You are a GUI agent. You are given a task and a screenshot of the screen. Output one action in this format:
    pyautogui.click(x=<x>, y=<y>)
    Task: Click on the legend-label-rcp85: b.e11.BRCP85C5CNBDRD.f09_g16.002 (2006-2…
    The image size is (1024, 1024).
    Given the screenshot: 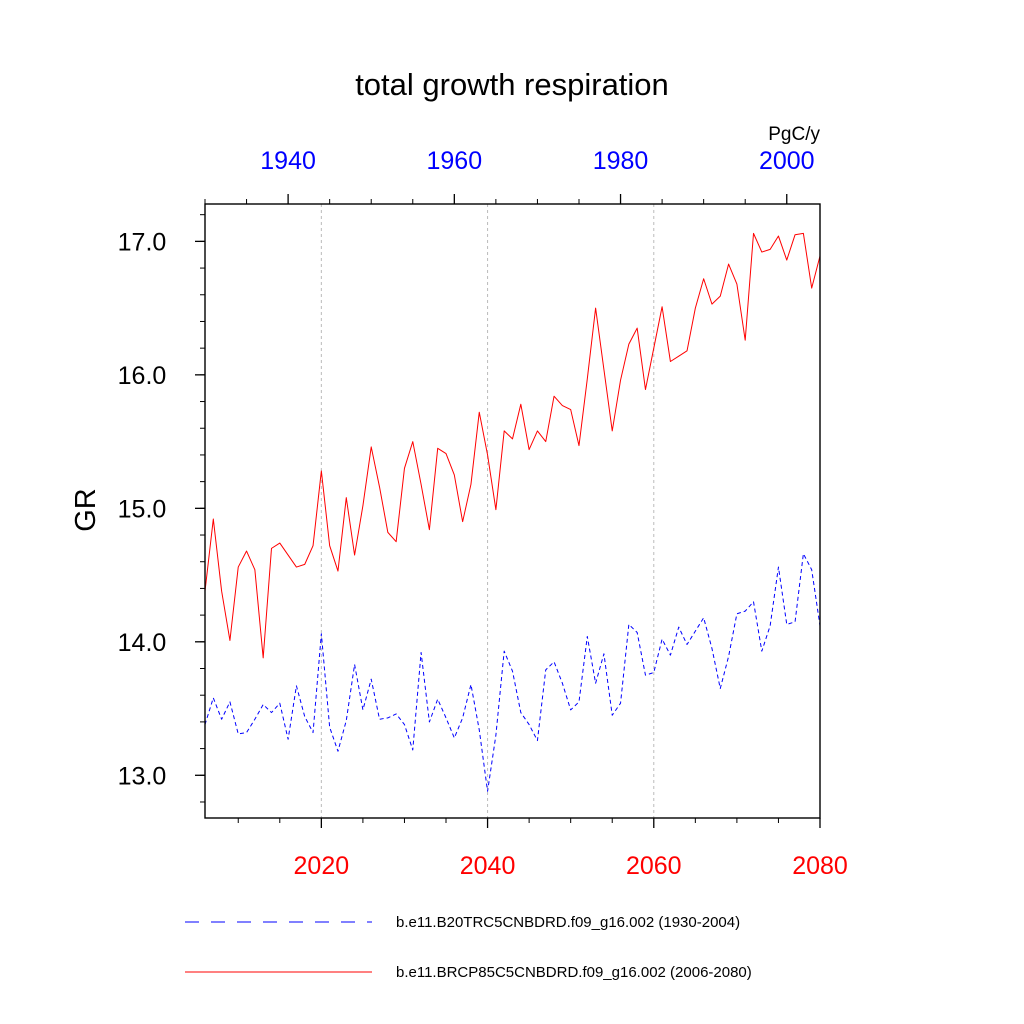 What is the action you would take?
    pyautogui.click(x=574, y=972)
    